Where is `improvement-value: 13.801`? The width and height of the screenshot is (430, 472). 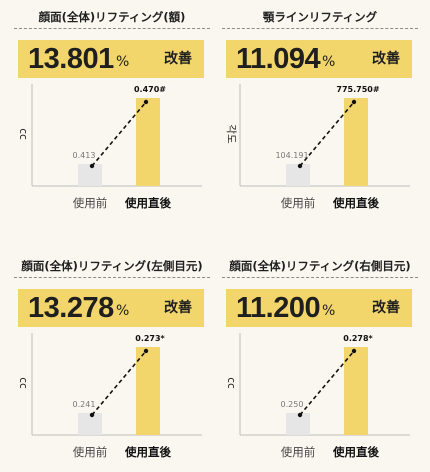 improvement-value: 13.801 is located at coordinates (71, 59).